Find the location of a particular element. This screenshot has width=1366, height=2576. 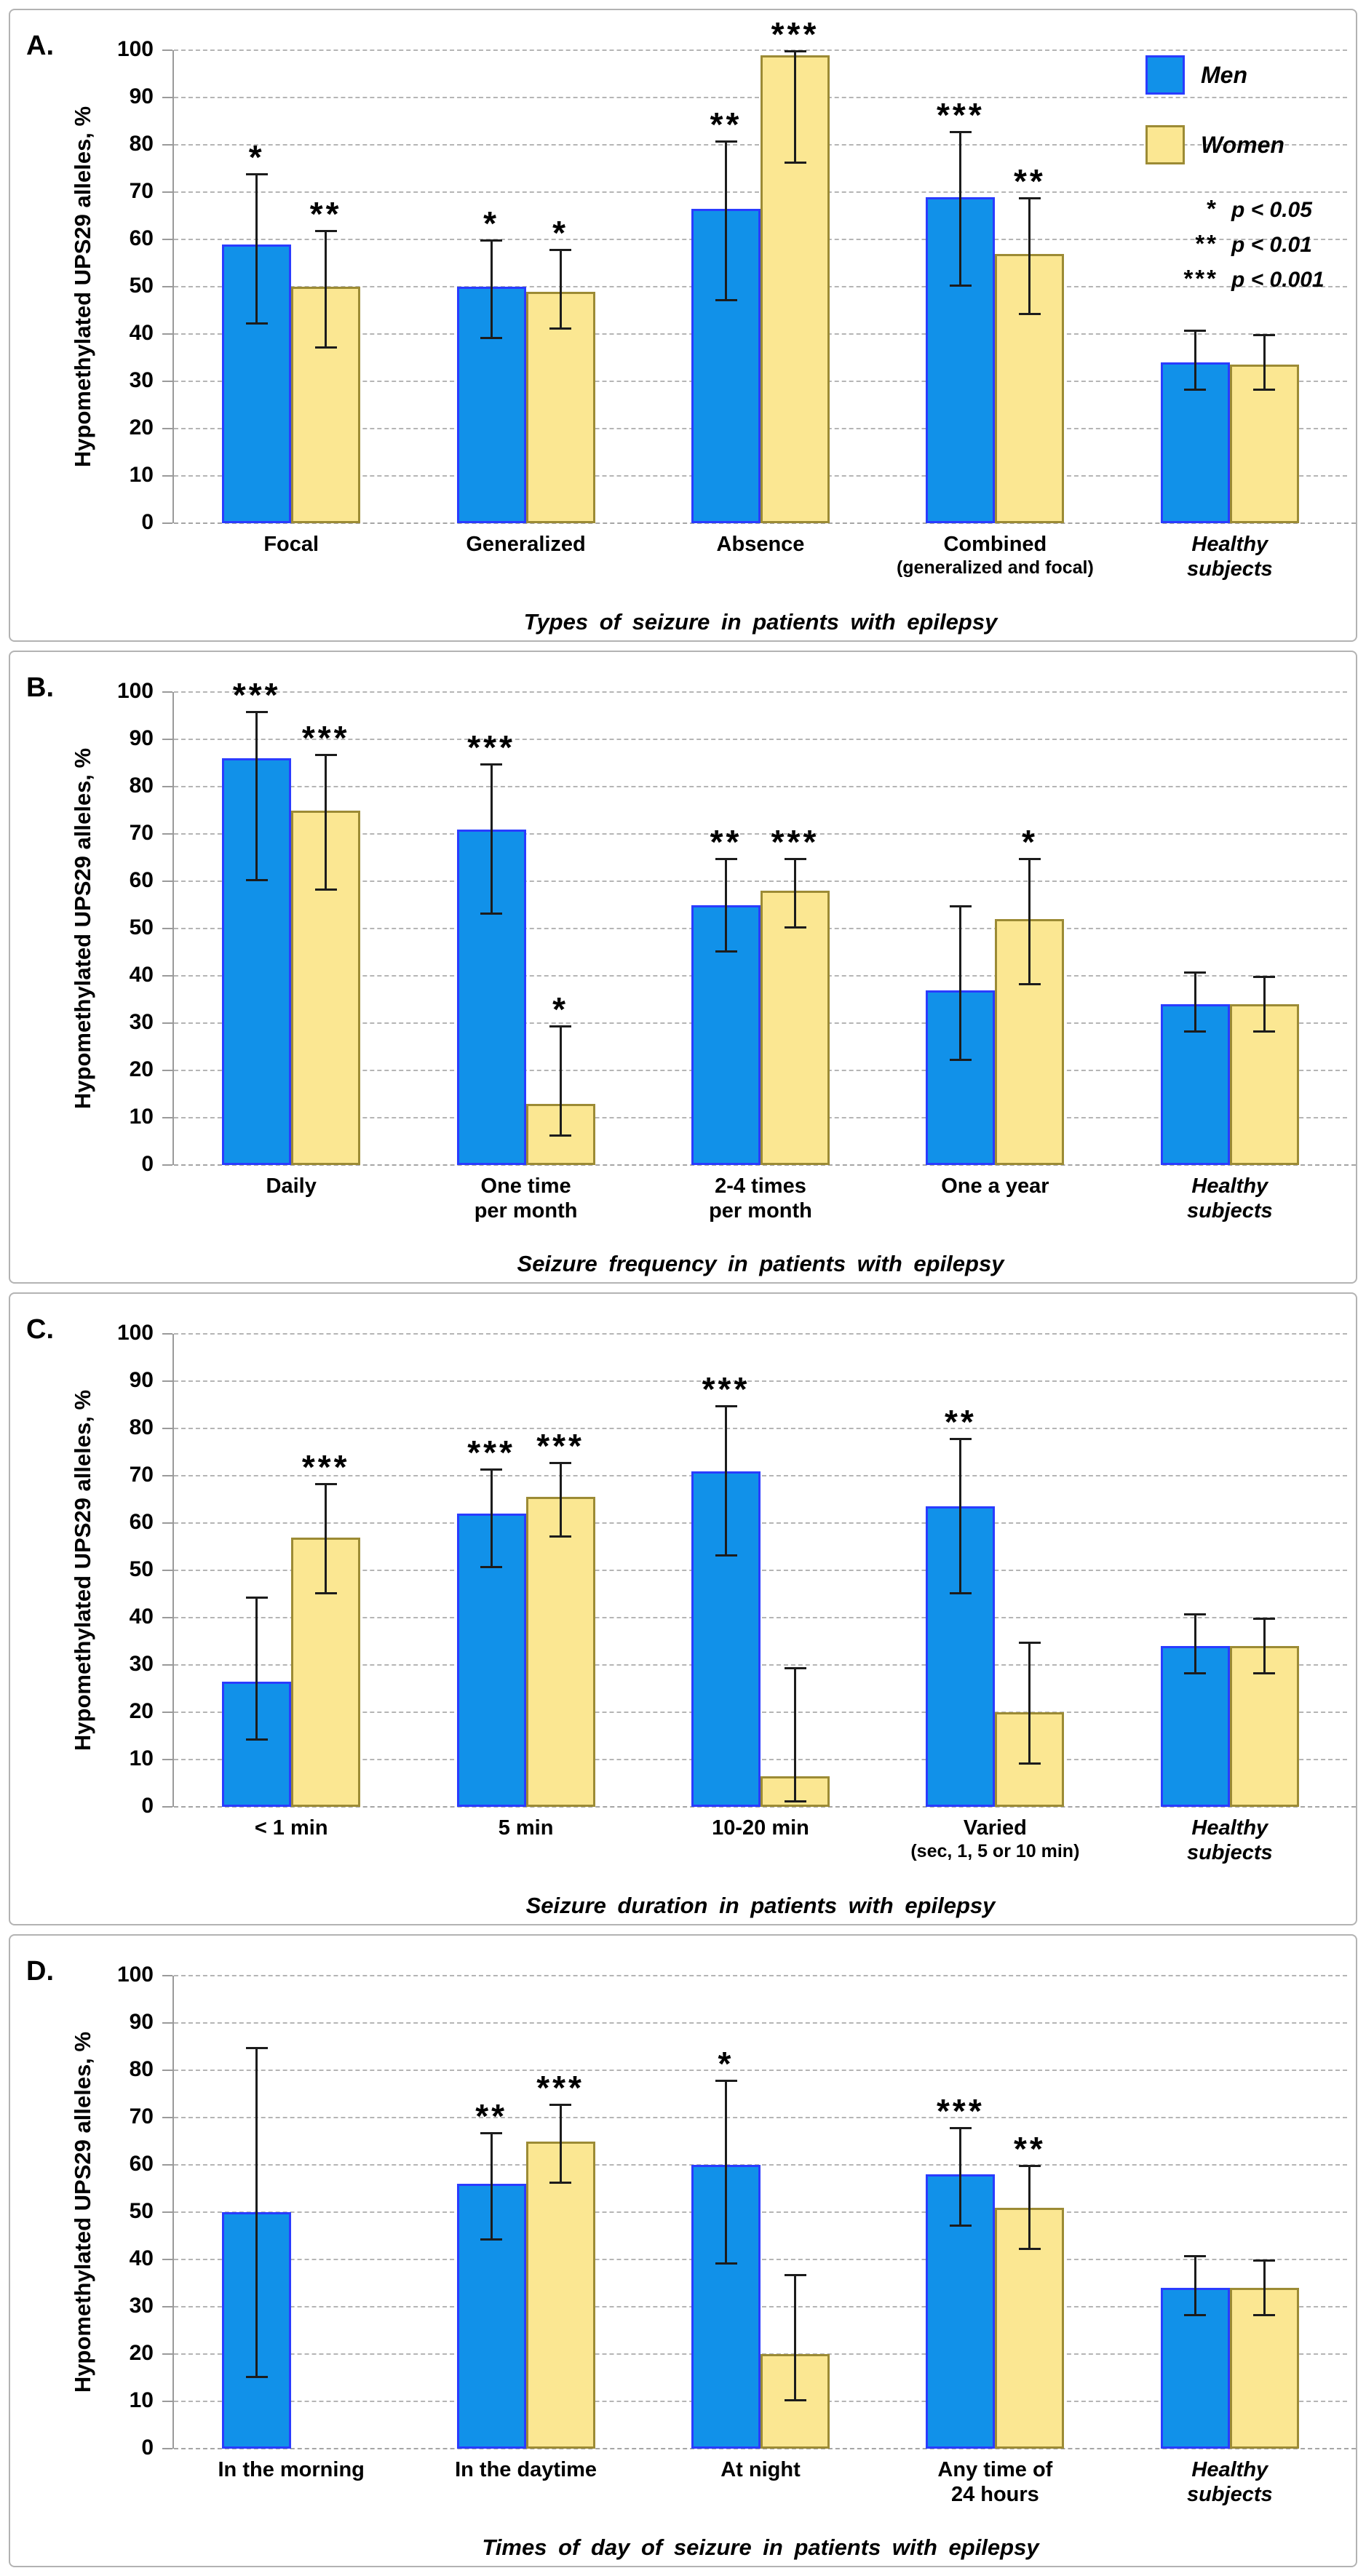

x-category-label: One time per month is located at coordinates (525, 1198).